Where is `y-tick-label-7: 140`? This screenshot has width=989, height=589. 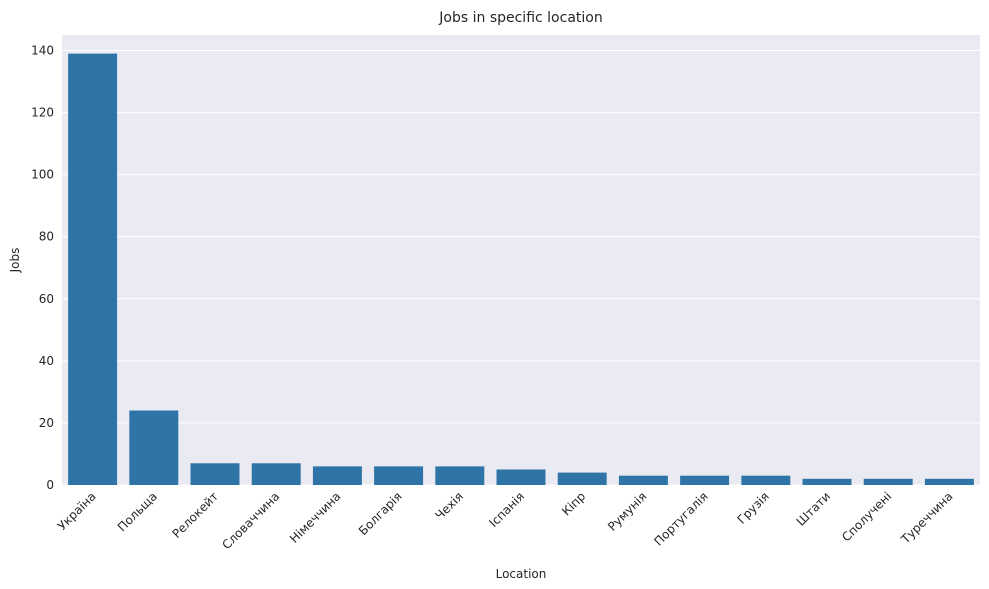
y-tick-label-7: 140 is located at coordinates (42, 51).